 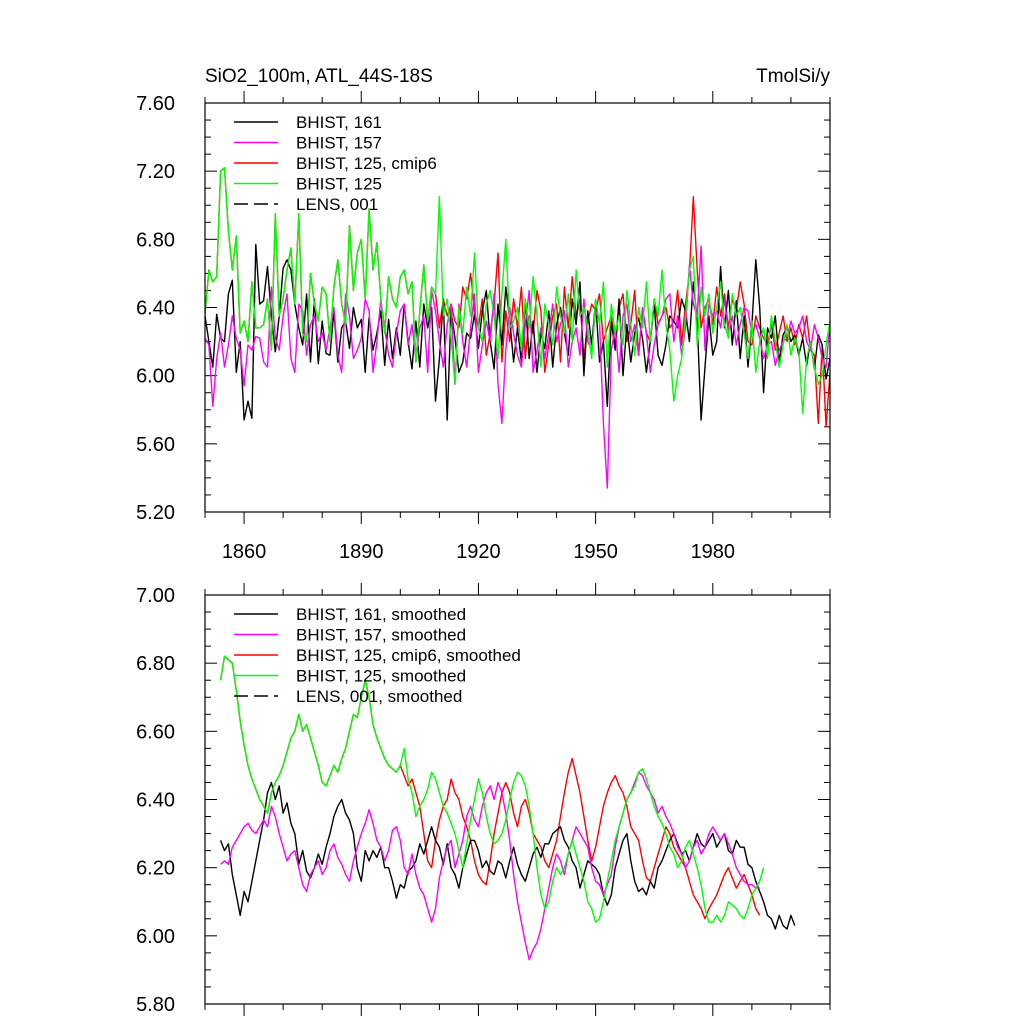 What do you see at coordinates (713, 552) in the screenshot?
I see `x-tick-label: 1980` at bounding box center [713, 552].